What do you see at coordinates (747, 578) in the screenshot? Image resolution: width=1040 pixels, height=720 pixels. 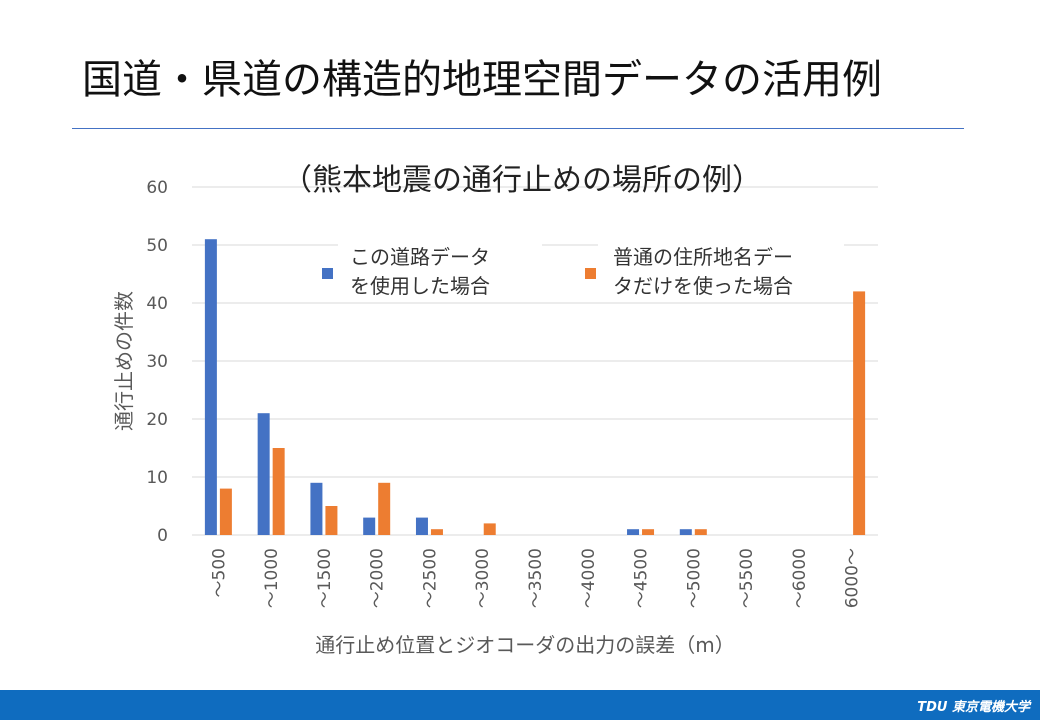 I see `x-tick-label: ～5500` at bounding box center [747, 578].